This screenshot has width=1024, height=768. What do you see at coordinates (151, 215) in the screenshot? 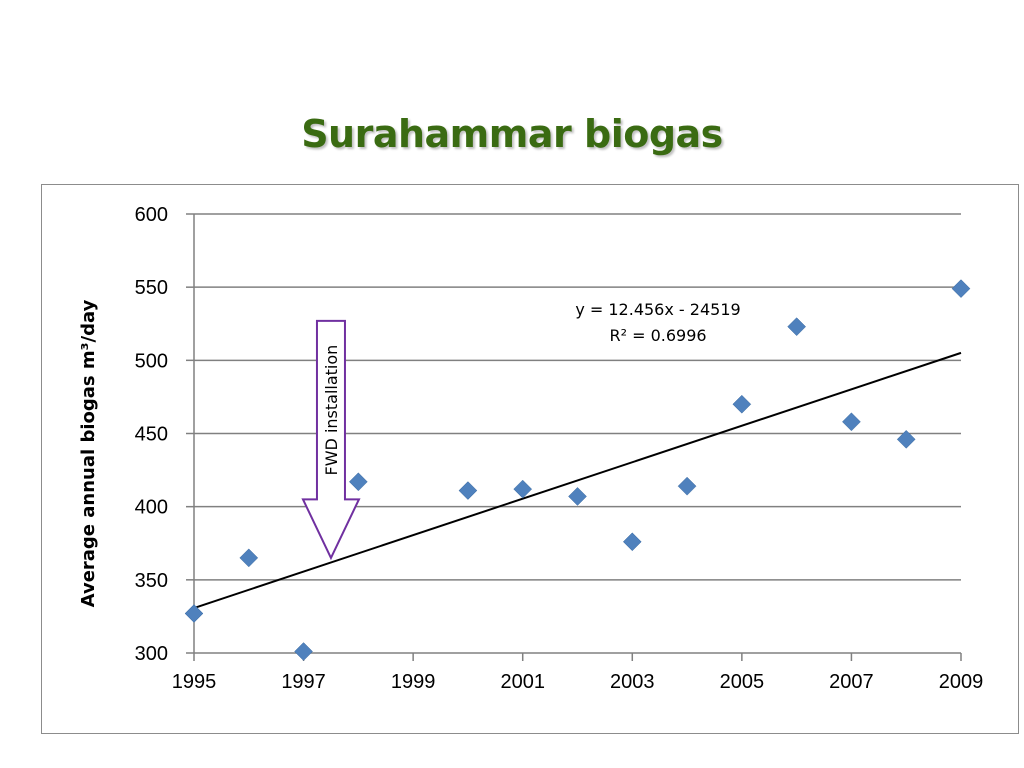
I see `y-tick-label: 600` at bounding box center [151, 215].